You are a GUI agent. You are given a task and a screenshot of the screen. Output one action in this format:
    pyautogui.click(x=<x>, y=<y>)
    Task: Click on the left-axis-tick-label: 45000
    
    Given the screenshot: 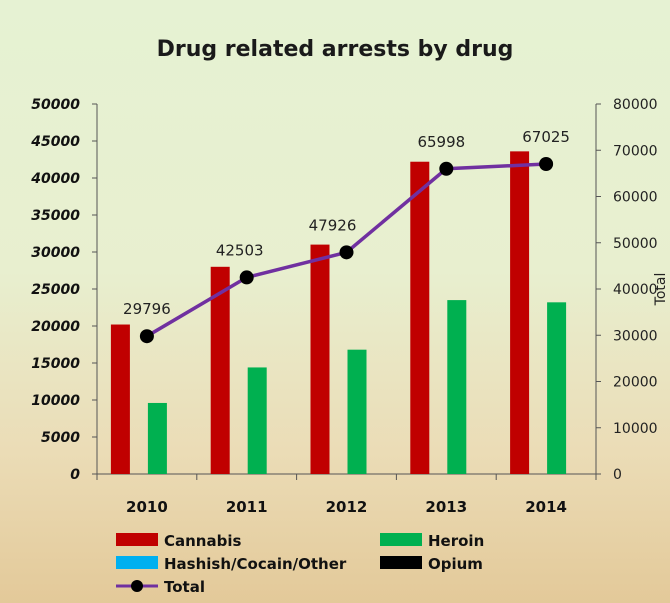 What is the action you would take?
    pyautogui.click(x=55, y=142)
    